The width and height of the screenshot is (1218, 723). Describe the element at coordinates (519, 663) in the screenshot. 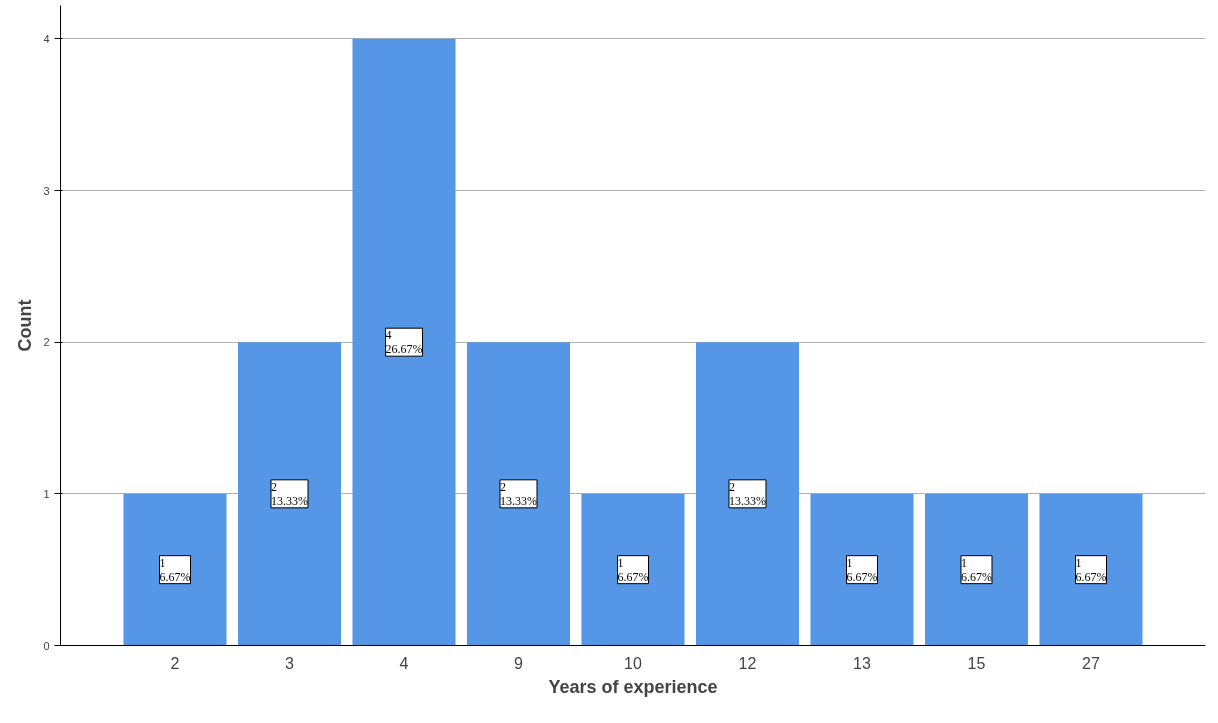

I see `x-tick-label: 9` at that location.